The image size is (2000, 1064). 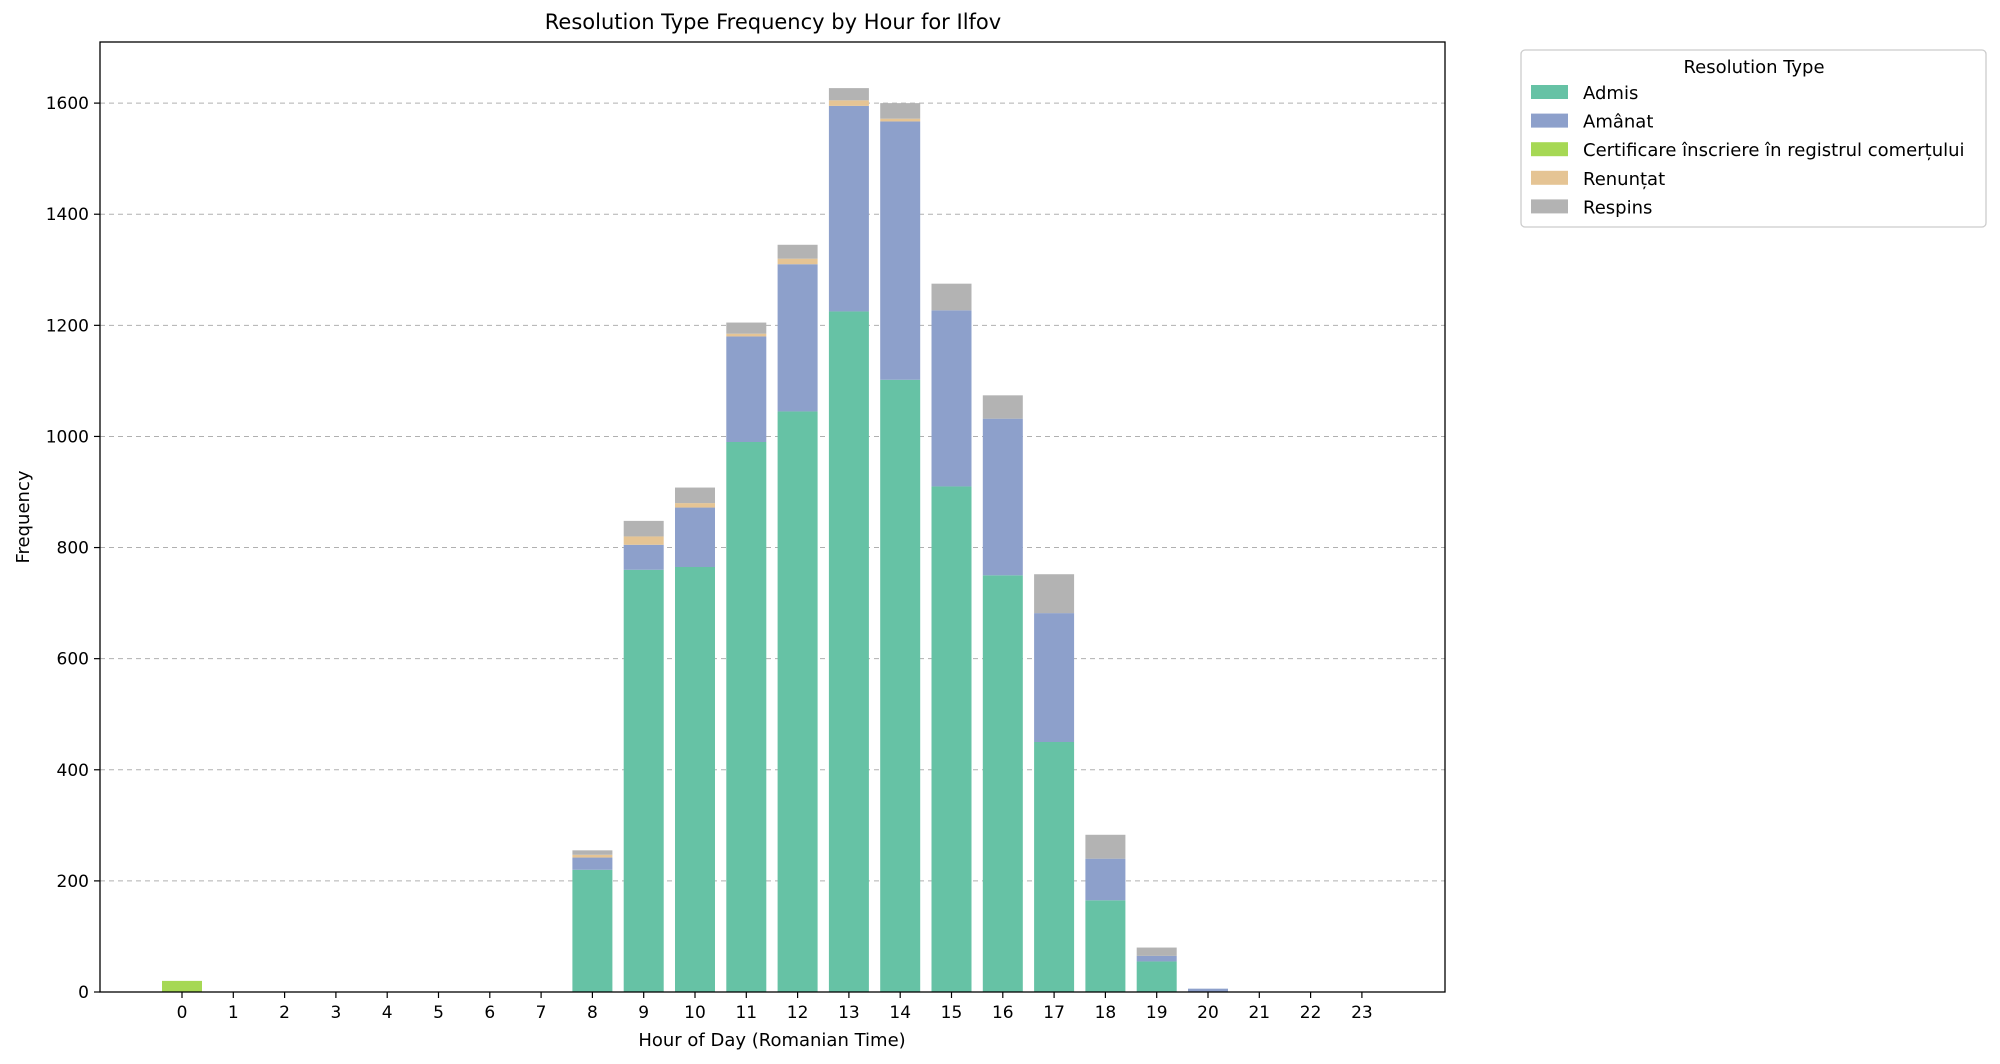 I want to click on x-tick-label-7: 7, so click(x=541, y=1013).